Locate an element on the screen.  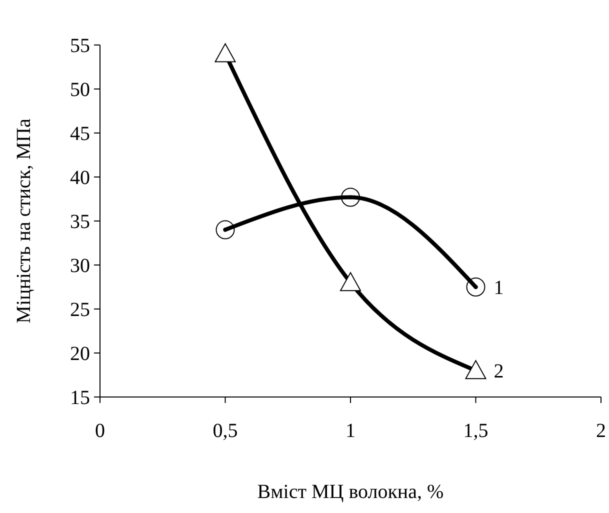
y-axis-title: Міцність на стиск, МПа is located at coordinates (24, 221).